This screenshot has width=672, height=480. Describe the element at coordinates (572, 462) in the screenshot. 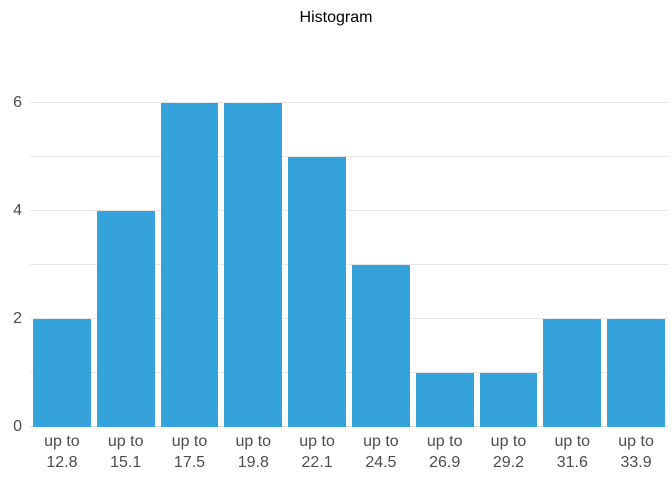

I see `x-tick-line2: 31.6` at that location.